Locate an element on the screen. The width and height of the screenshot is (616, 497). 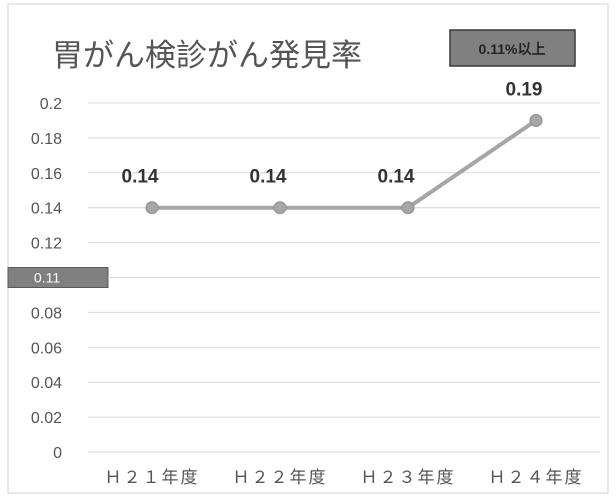
y-axis-ticks: 0 0.02 0.04 0.06 0.08 0.12 0.14 0.16 0.18 0.2 is located at coordinates (46, 279).